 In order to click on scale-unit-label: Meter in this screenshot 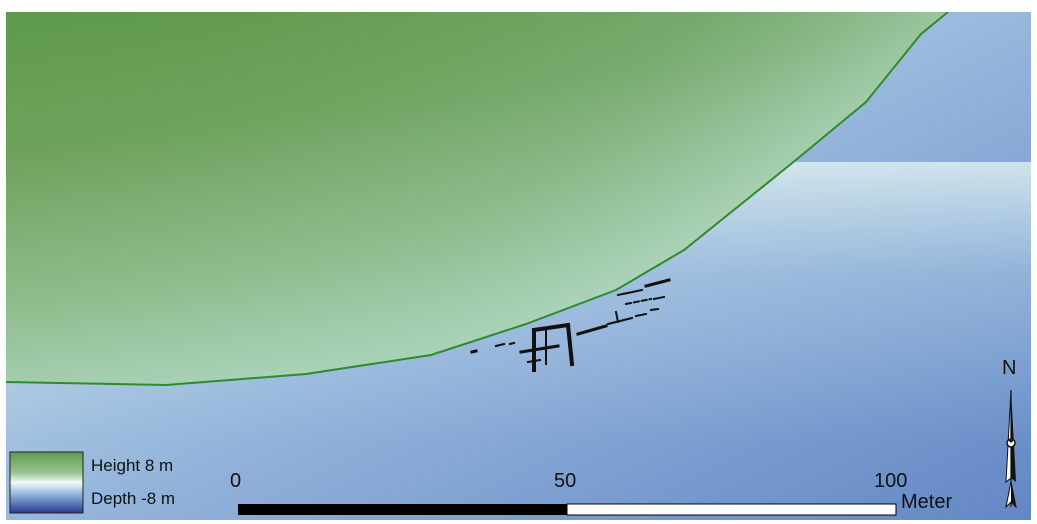, I will do `click(927, 502)`.